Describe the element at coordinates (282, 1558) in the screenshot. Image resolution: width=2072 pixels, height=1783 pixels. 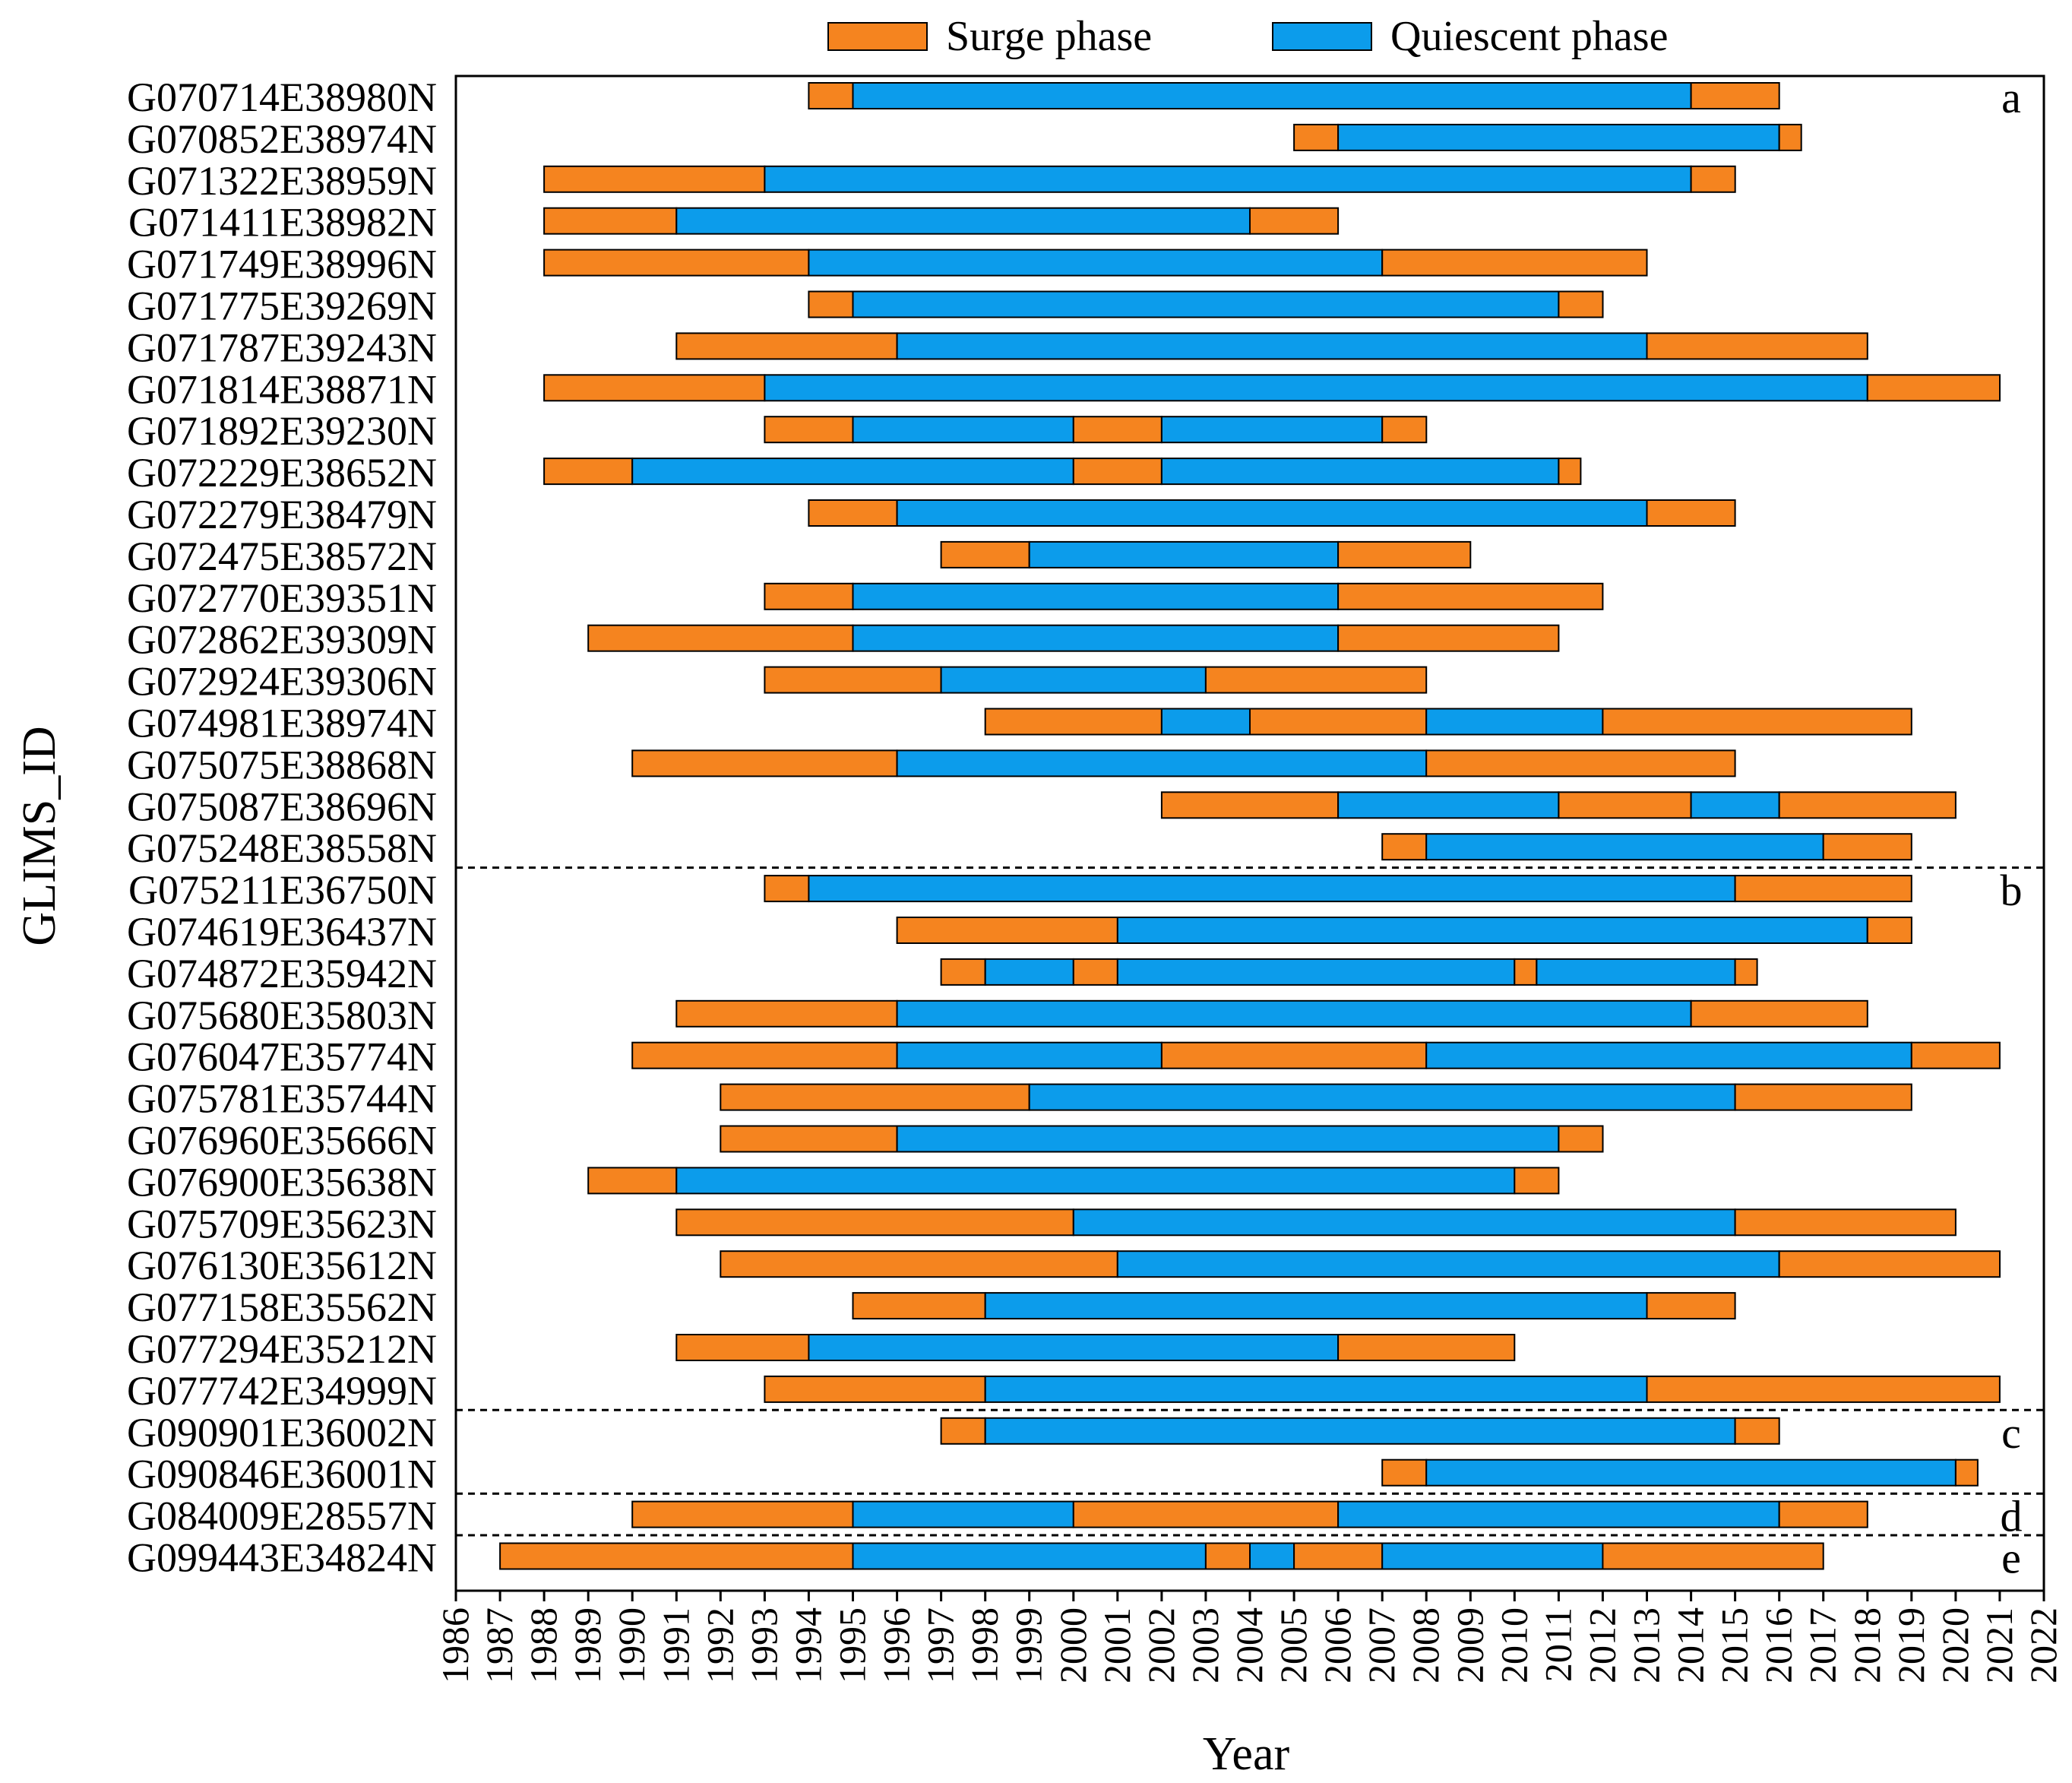
I see `y-label-G099443E34824N: G099443E34824N` at that location.